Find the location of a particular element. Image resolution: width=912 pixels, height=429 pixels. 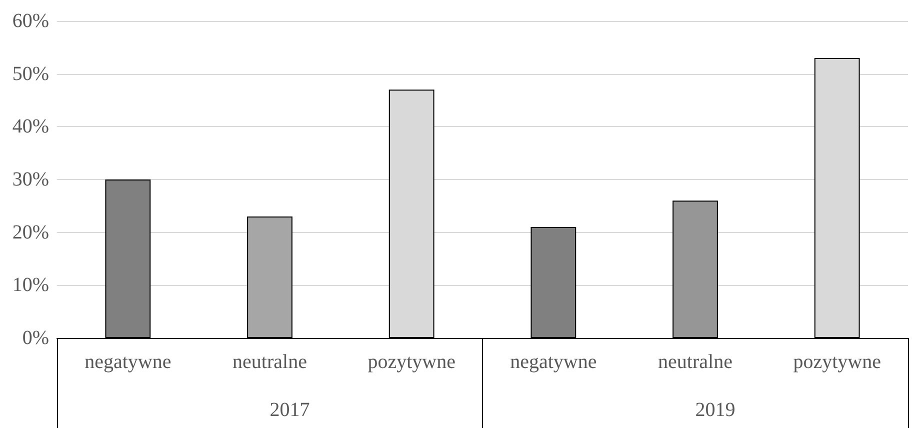

y-tick-label: 10% is located at coordinates (30, 285).